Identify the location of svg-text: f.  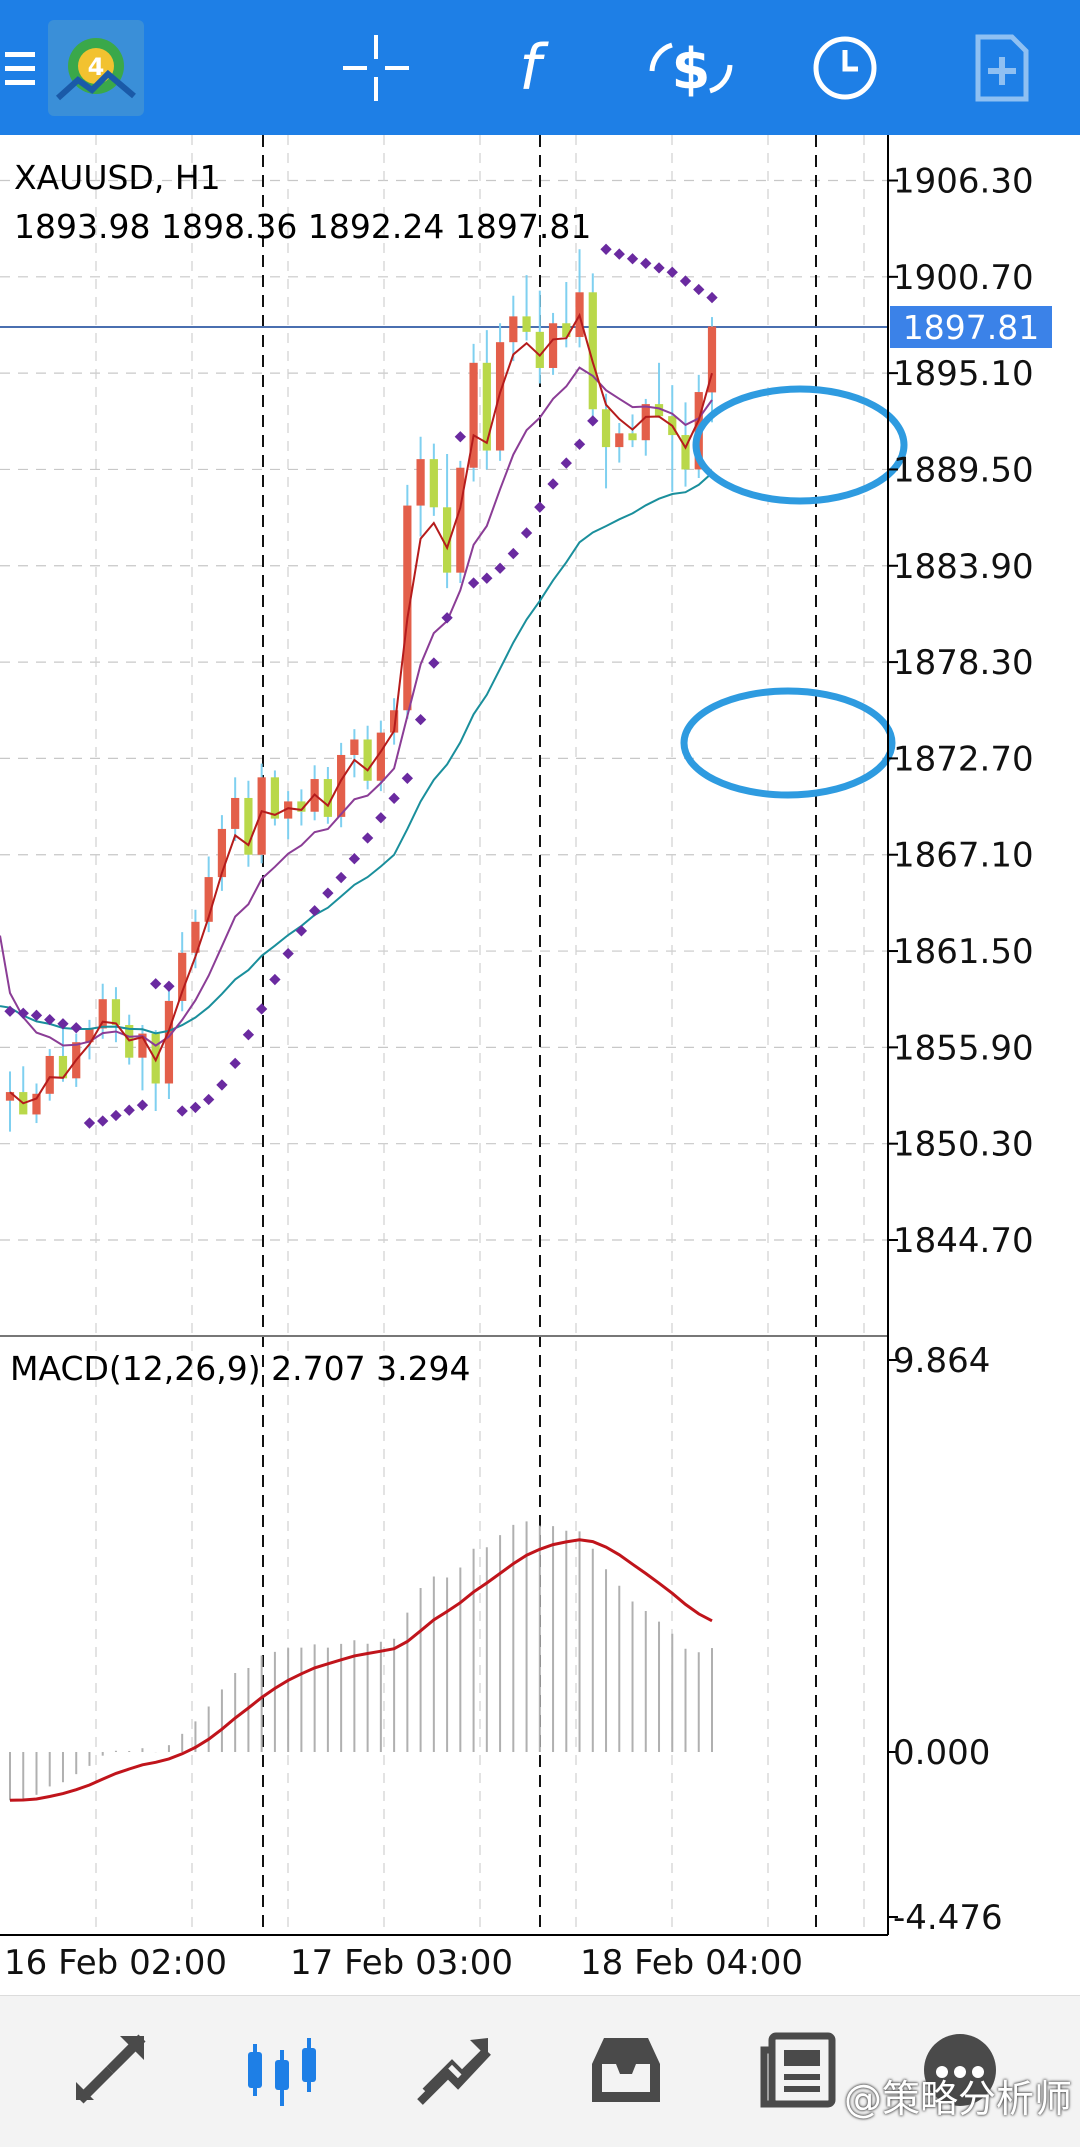
(534, 68).